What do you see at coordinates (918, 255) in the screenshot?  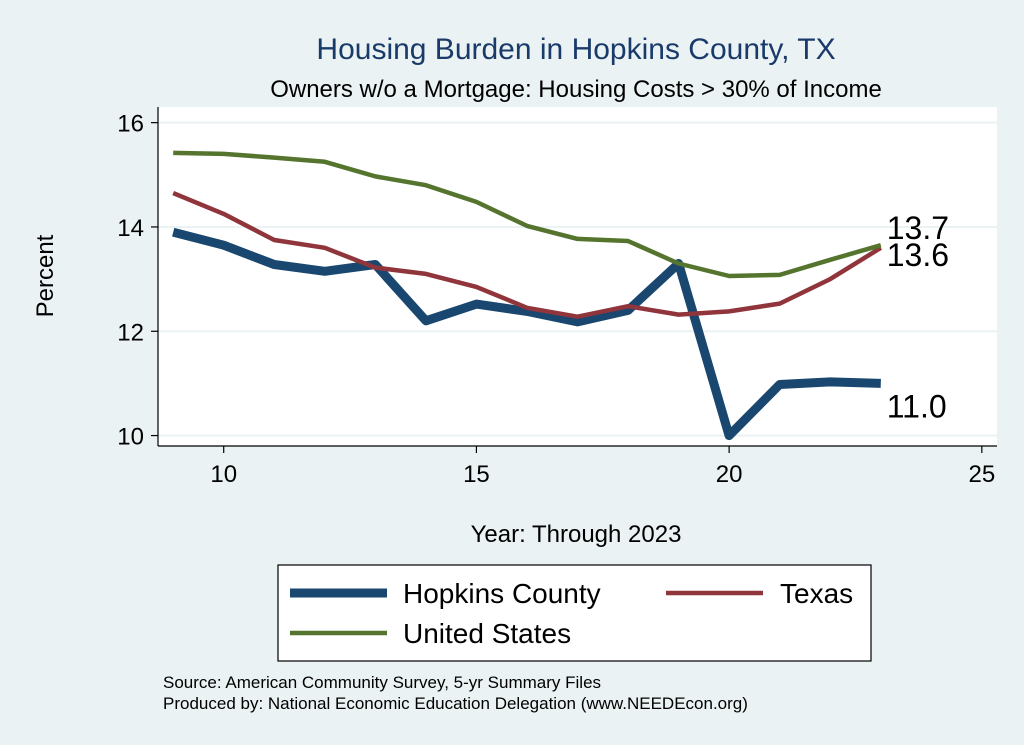 I see `end-label-texas: 13.6` at bounding box center [918, 255].